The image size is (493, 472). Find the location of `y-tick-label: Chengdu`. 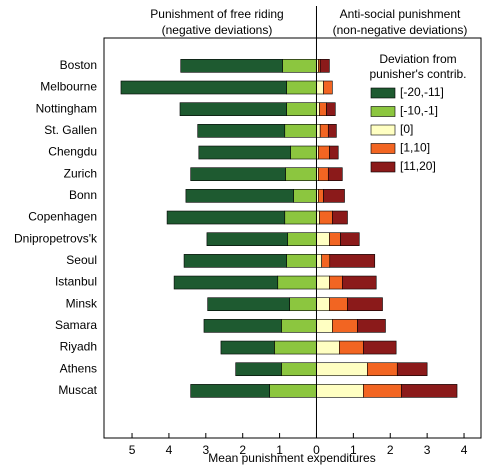

y-tick-label: Chengdu is located at coordinates (72, 152).